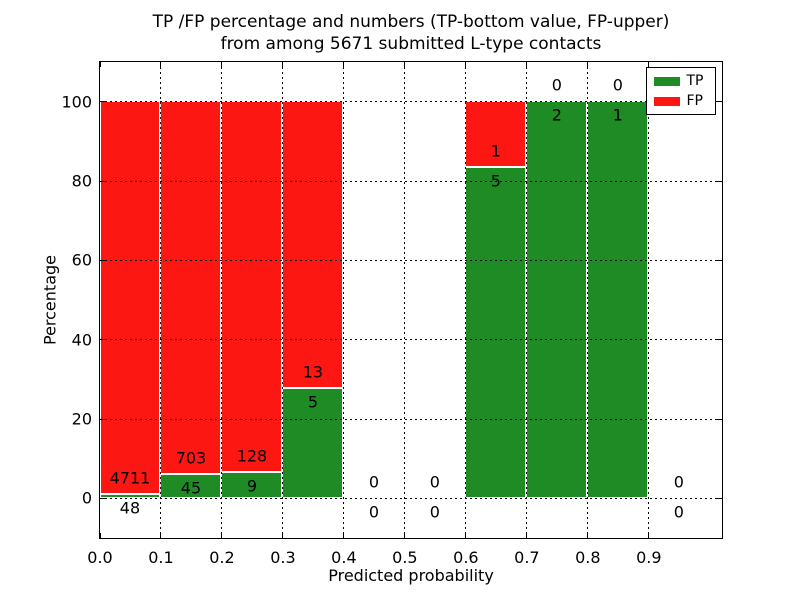  Describe the element at coordinates (680, 90) in the screenshot. I see `legend: TP FP` at that location.